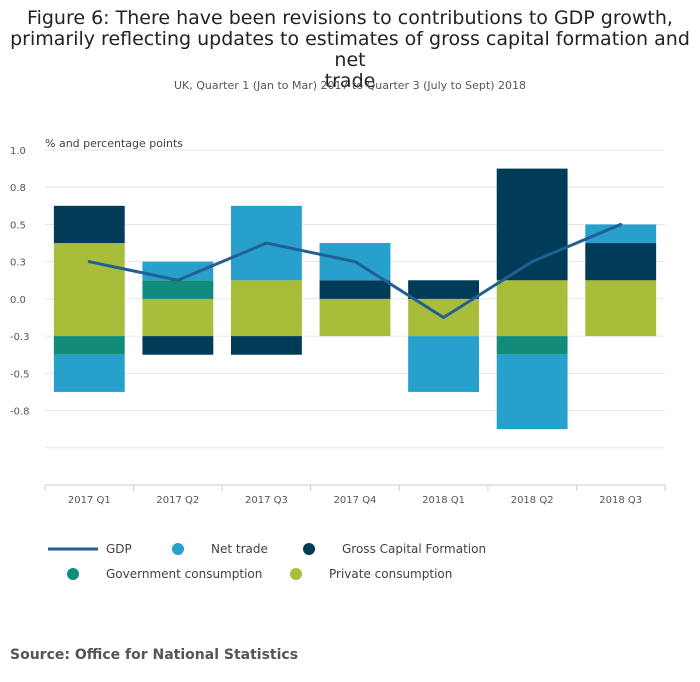  I want to click on y-axis-label: % and percentage points, so click(114, 143).